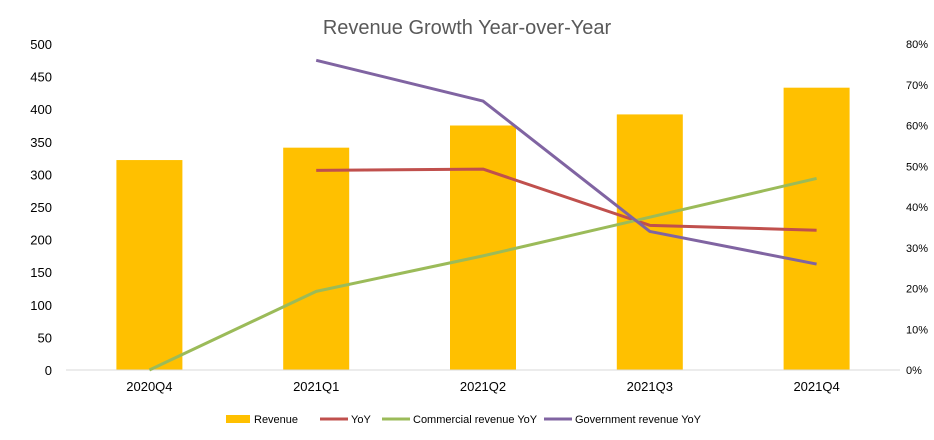  Describe the element at coordinates (276, 420) in the screenshot. I see `legend-label-revenue: Revenue` at that location.